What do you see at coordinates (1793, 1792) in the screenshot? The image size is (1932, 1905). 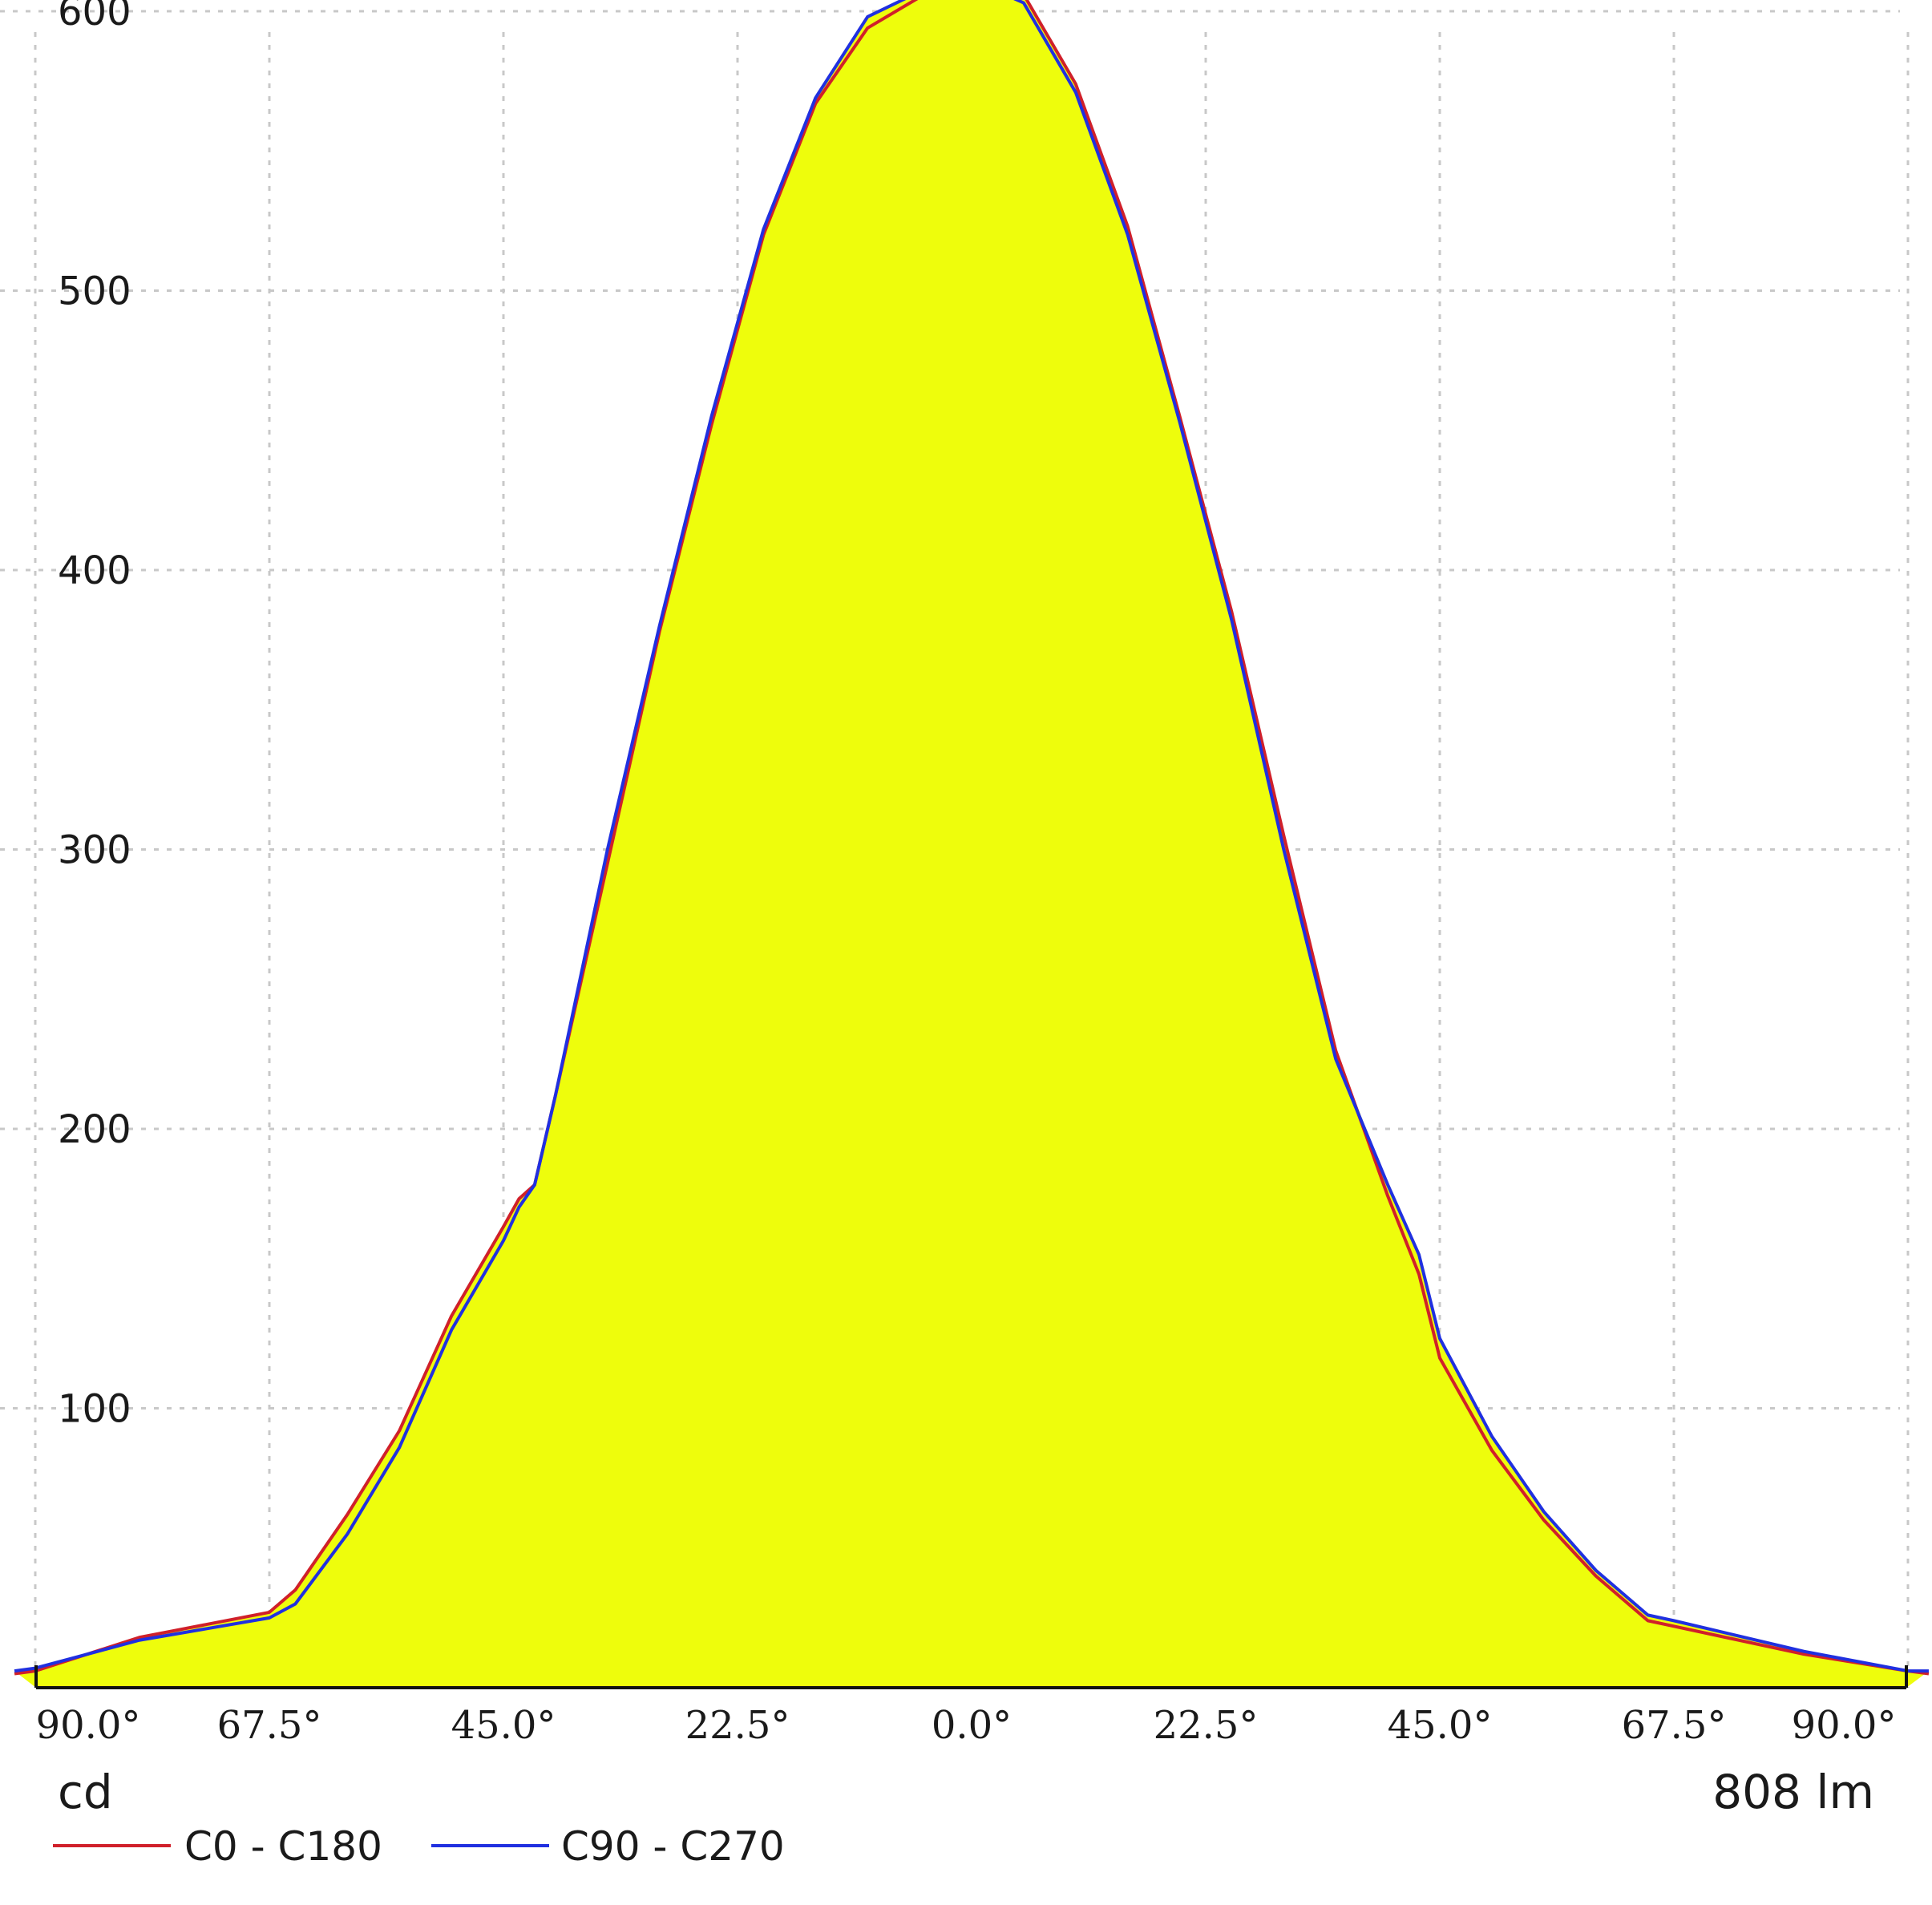 I see `flux-label: 808 lm` at bounding box center [1793, 1792].